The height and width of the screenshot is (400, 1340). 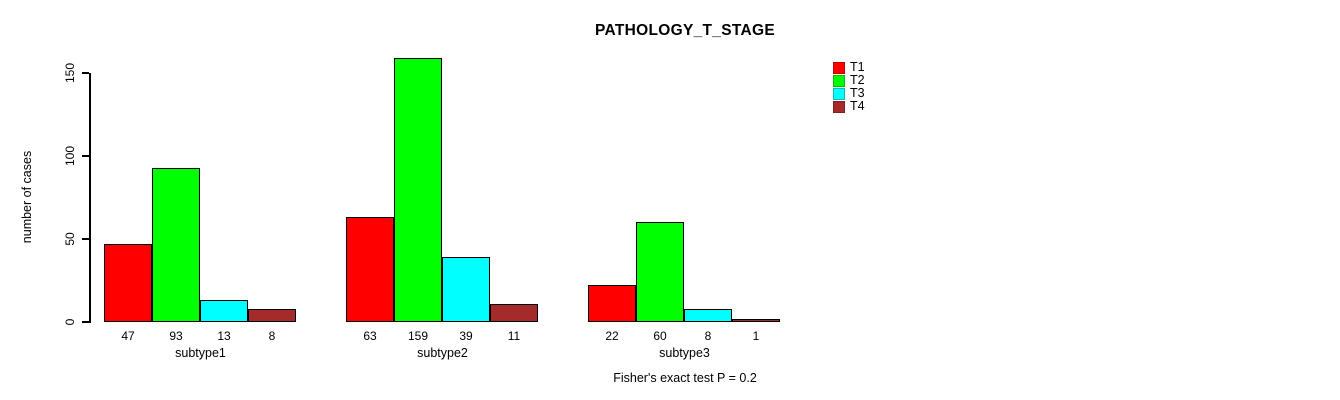 I want to click on legend: T1 T2 T3 T4, so click(x=849, y=87).